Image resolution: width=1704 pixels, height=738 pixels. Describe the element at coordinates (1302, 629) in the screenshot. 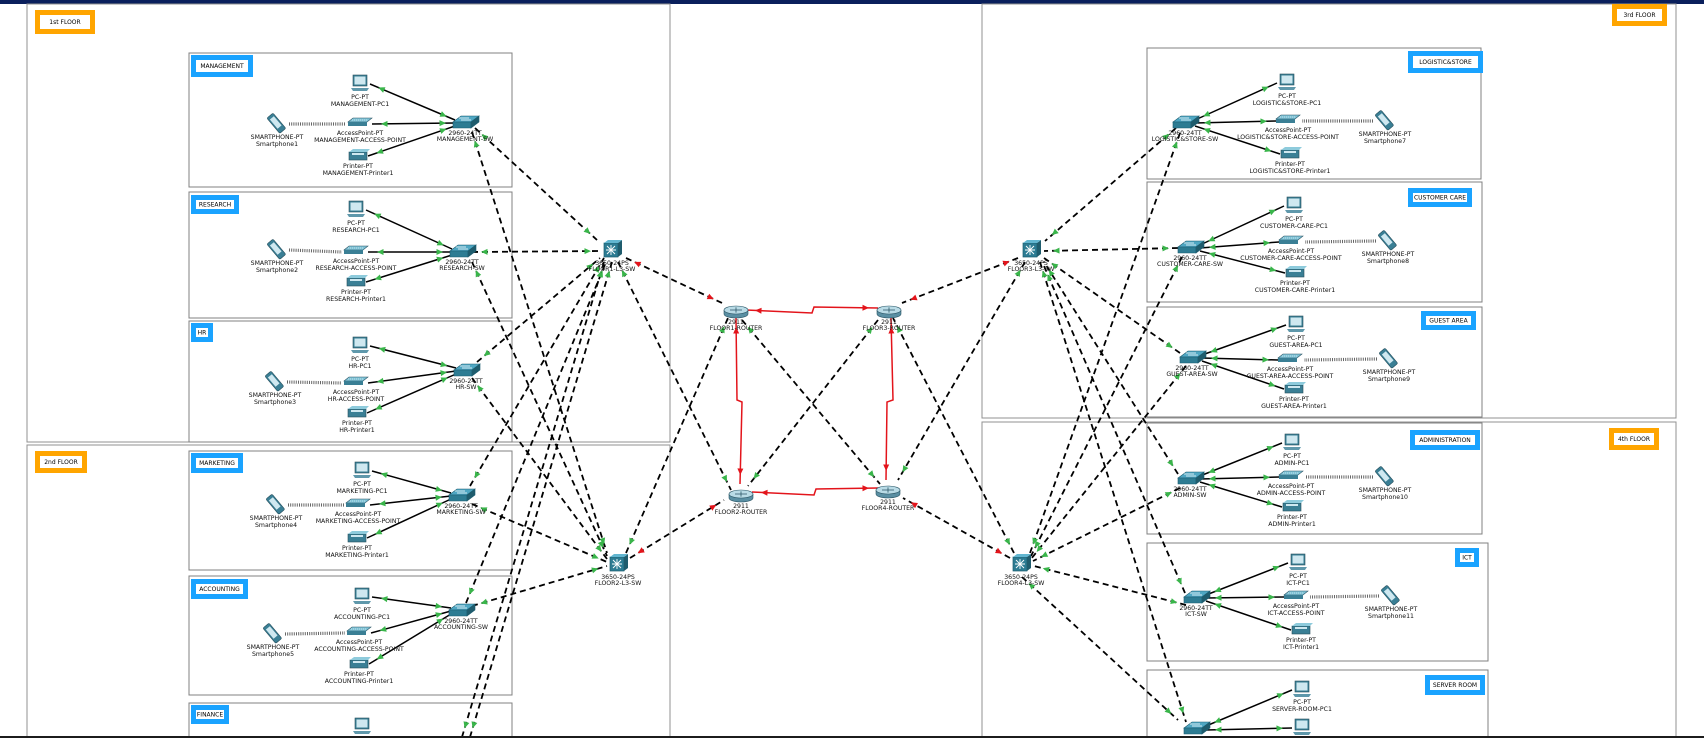

I see `printer-ict` at that location.